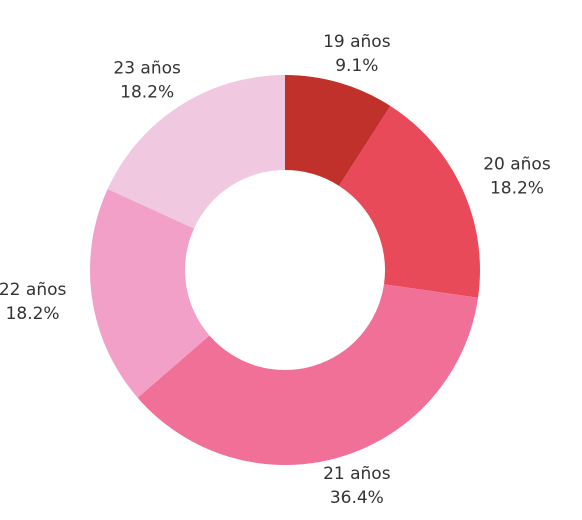 Image resolution: width=582 pixels, height=520 pixels. I want to click on slice-value: 36.4%, so click(357, 498).